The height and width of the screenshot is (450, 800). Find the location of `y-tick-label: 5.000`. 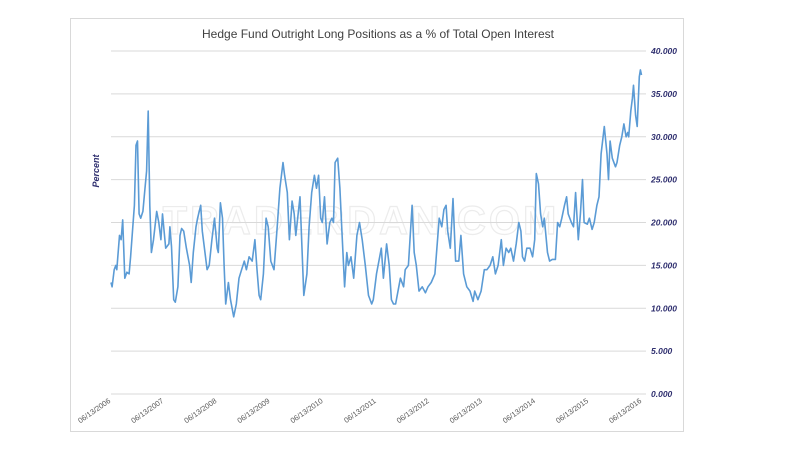

y-tick-label: 5.000 is located at coordinates (662, 351).